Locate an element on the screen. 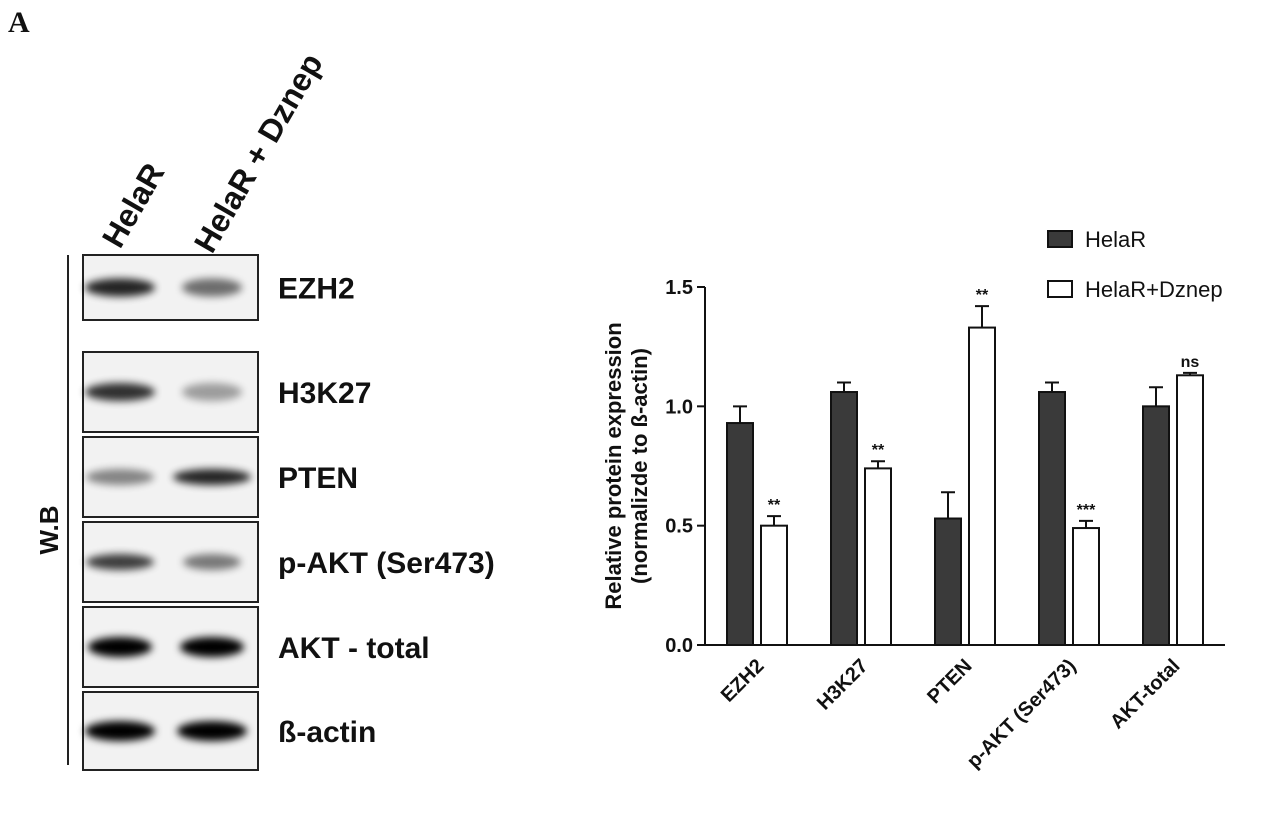  significance: *** is located at coordinates (1086, 510).